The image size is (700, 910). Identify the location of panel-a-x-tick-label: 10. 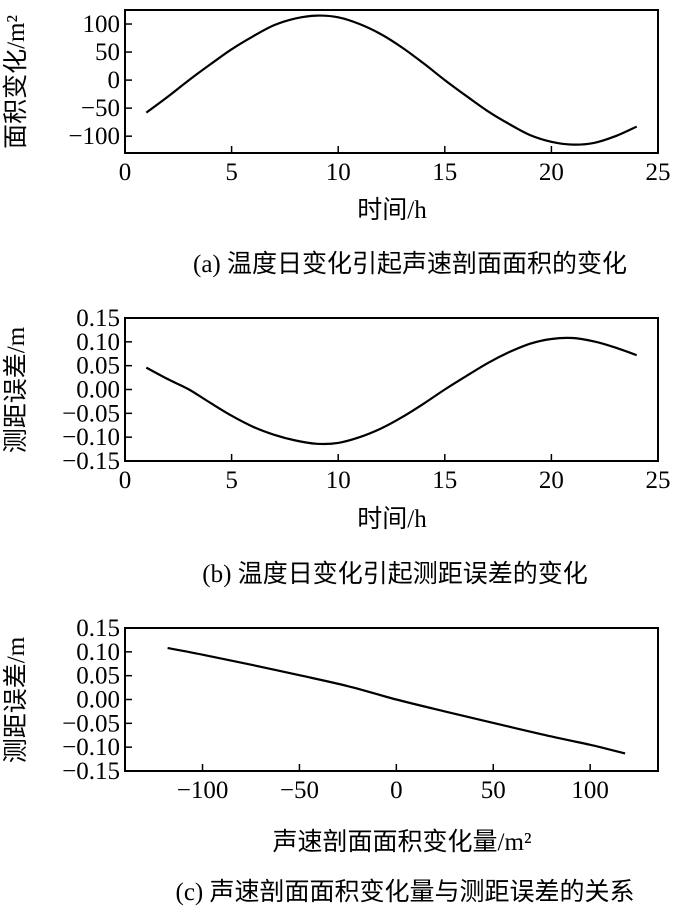
(338, 172).